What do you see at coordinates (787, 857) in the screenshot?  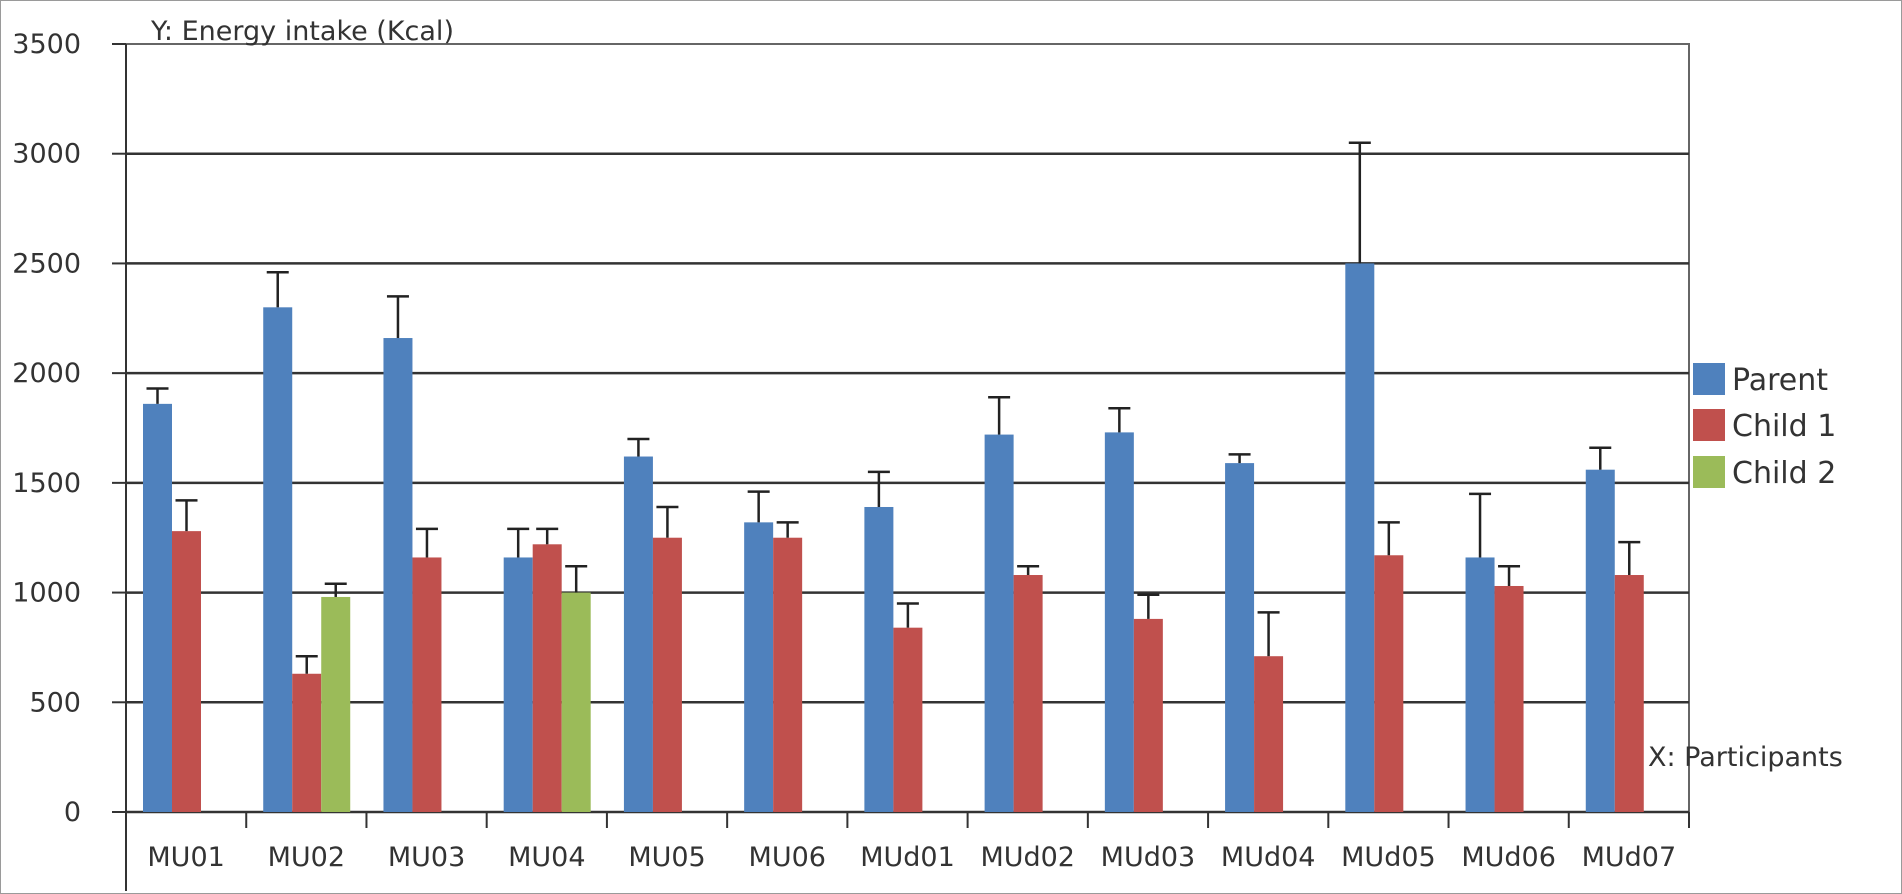 I see `x-tick-label: MU06` at bounding box center [787, 857].